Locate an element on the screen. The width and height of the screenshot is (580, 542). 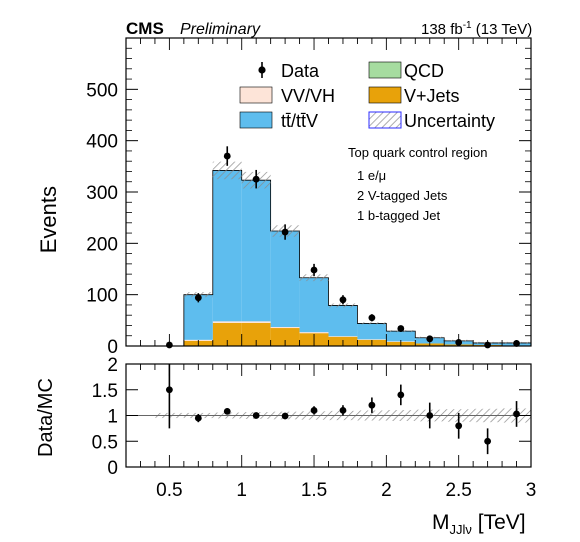
legend-vv-swatch is located at coordinates (256, 95).